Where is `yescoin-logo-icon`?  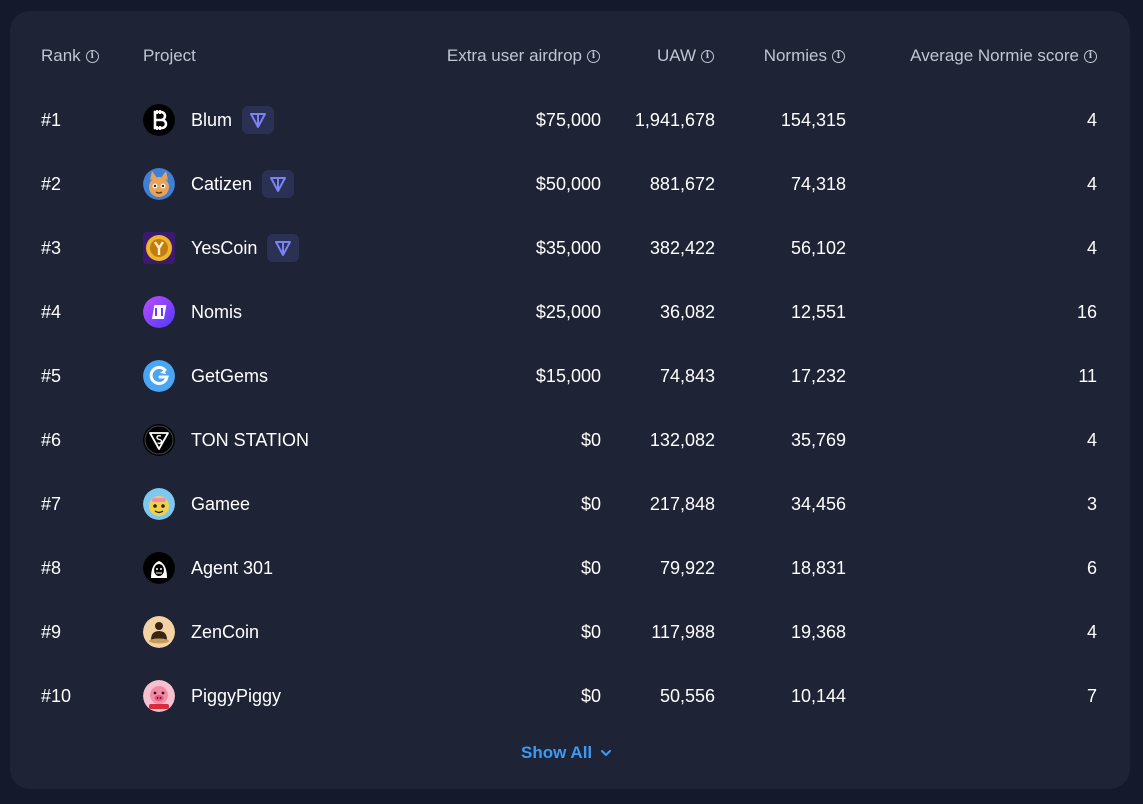 yescoin-logo-icon is located at coordinates (159, 248).